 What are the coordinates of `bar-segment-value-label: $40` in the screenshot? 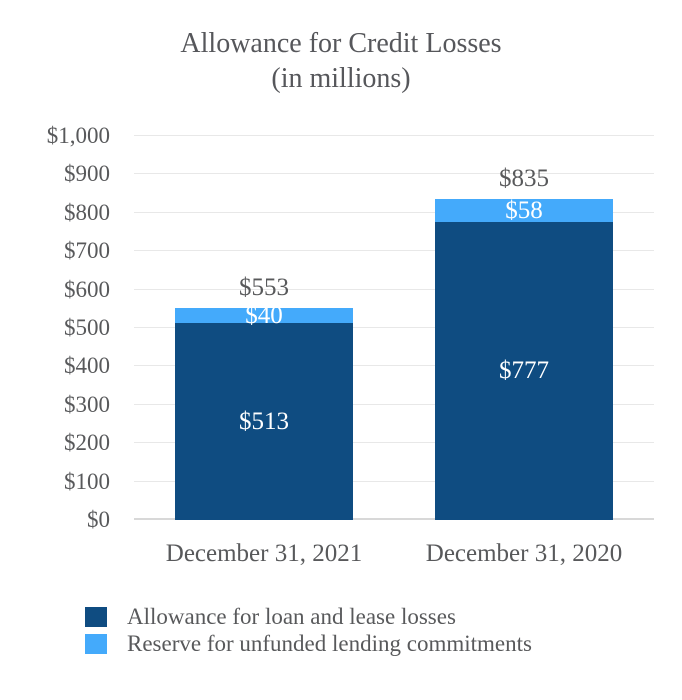 It's located at (264, 315).